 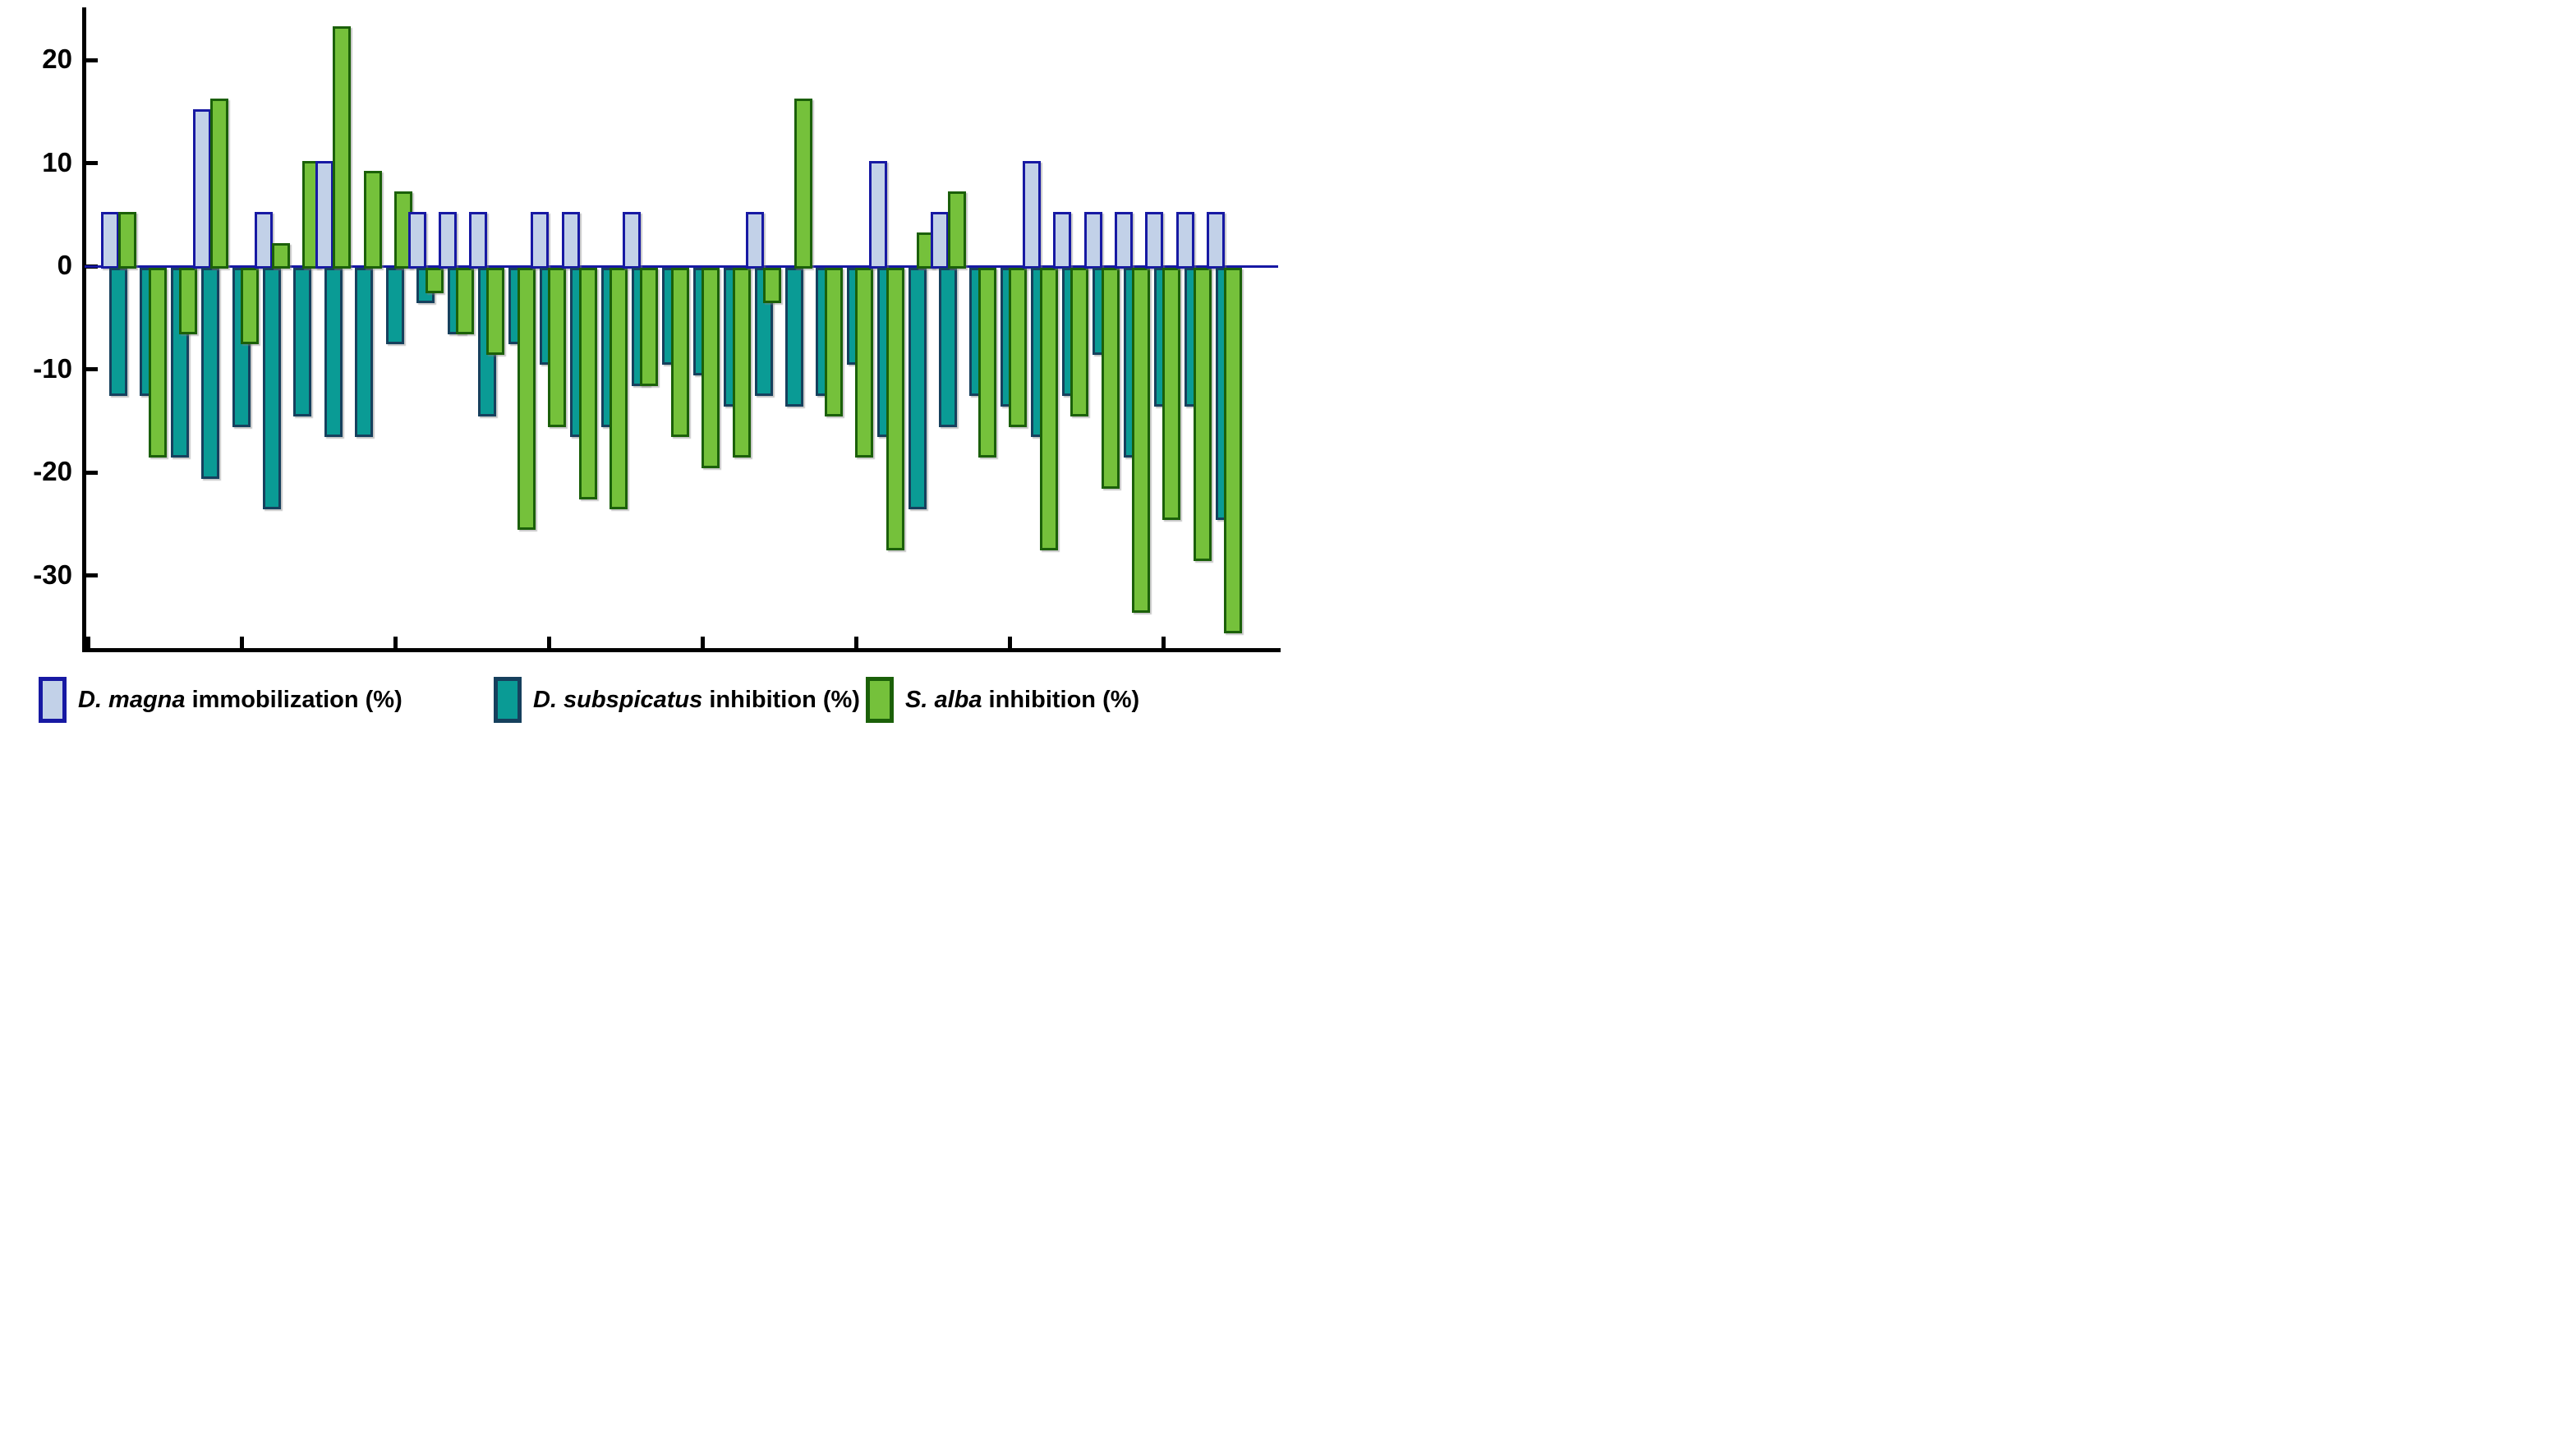 What do you see at coordinates (880, 700) in the screenshot?
I see `legend-swatch-s-alba` at bounding box center [880, 700].